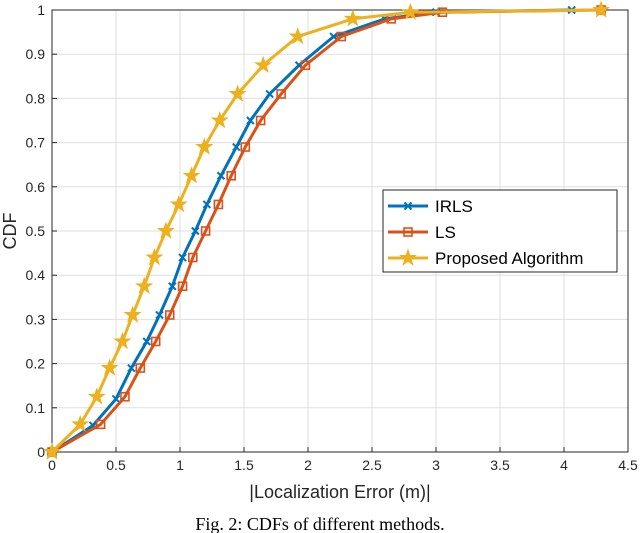  I want to click on caption: Fig. 2: CDFs of different methods., so click(319, 523).